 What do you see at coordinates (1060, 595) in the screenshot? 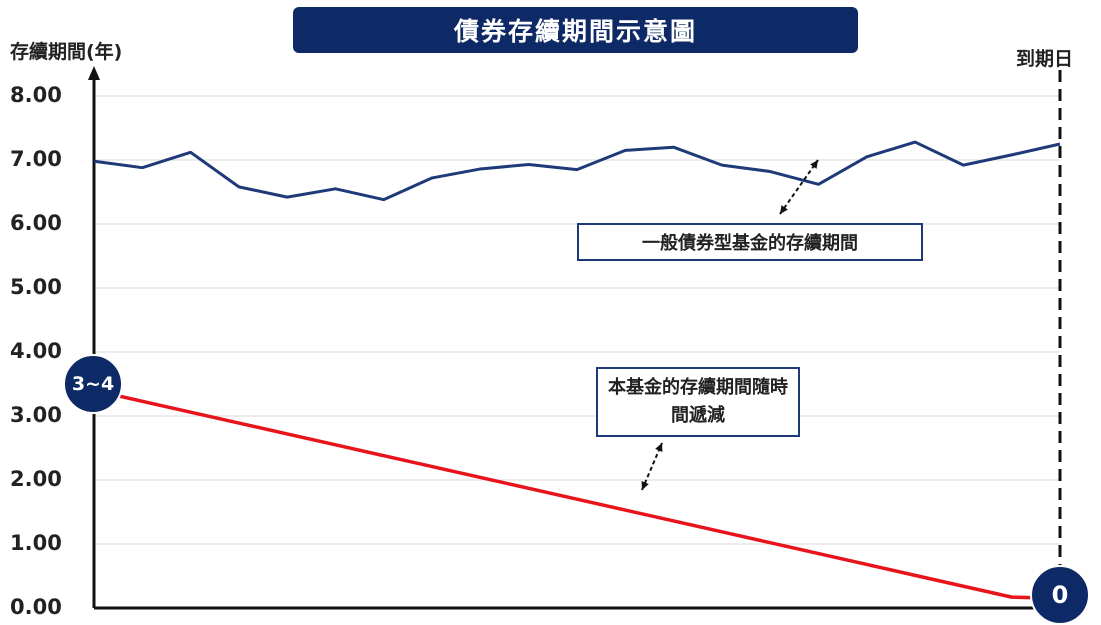
I see `end-duration-marker: 0` at bounding box center [1060, 595].